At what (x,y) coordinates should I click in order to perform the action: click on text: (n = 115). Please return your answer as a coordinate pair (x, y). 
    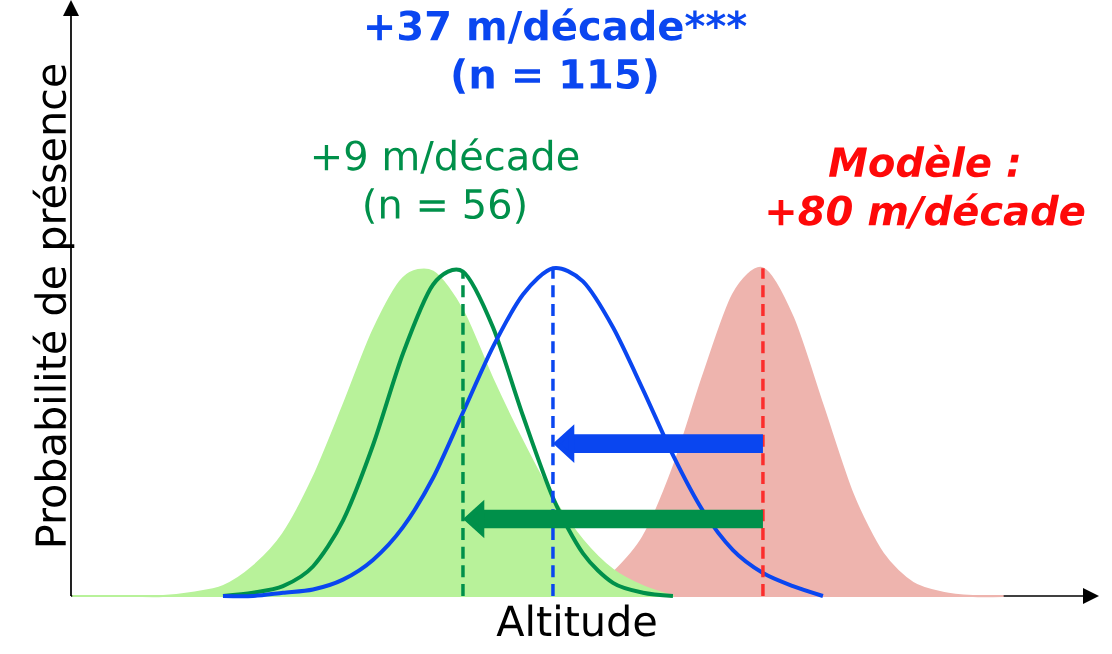
    Looking at the image, I should click on (555, 76).